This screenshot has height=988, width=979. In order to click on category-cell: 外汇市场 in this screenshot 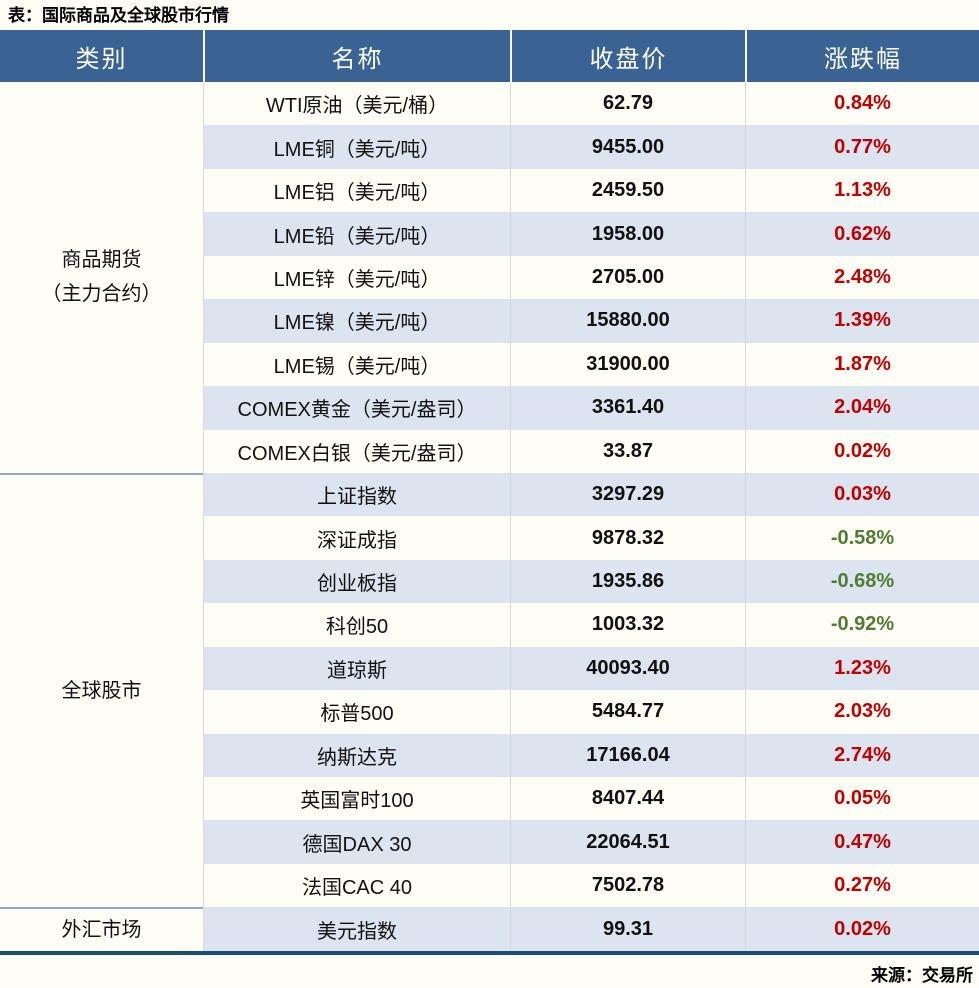, I will do `click(101, 929)`.